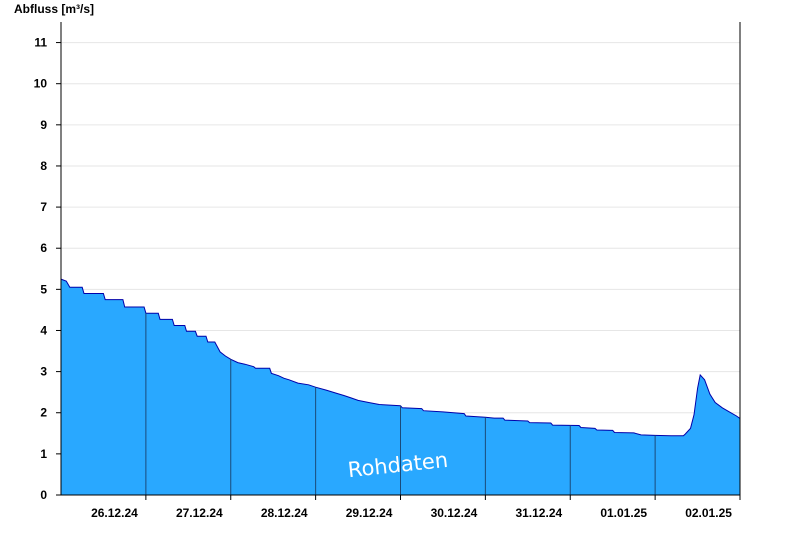 The height and width of the screenshot is (550, 800). Describe the element at coordinates (43, 454) in the screenshot. I see `y-tick-label: 1` at that location.